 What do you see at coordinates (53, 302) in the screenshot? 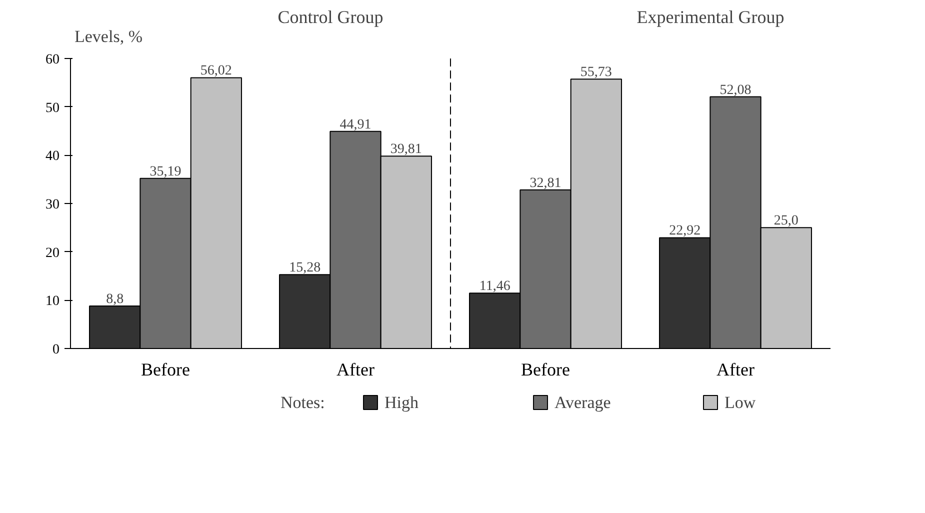
I see `y-tick-label: 10` at bounding box center [53, 302].